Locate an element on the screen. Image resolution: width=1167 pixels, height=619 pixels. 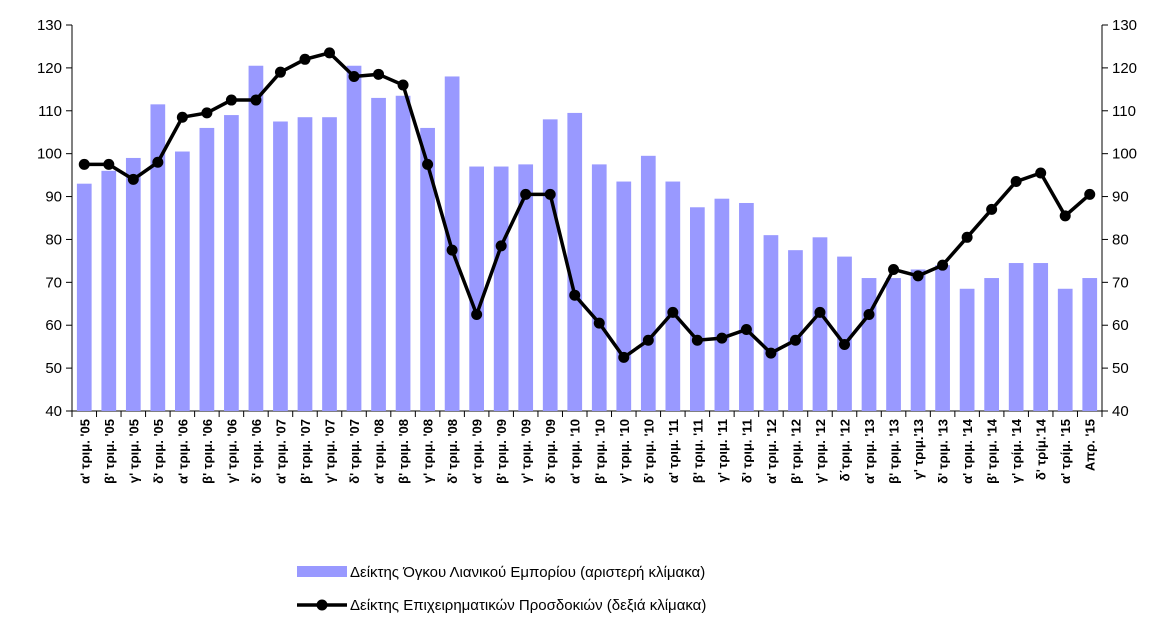
y-tick-label: 110 is located at coordinates (50, 111).